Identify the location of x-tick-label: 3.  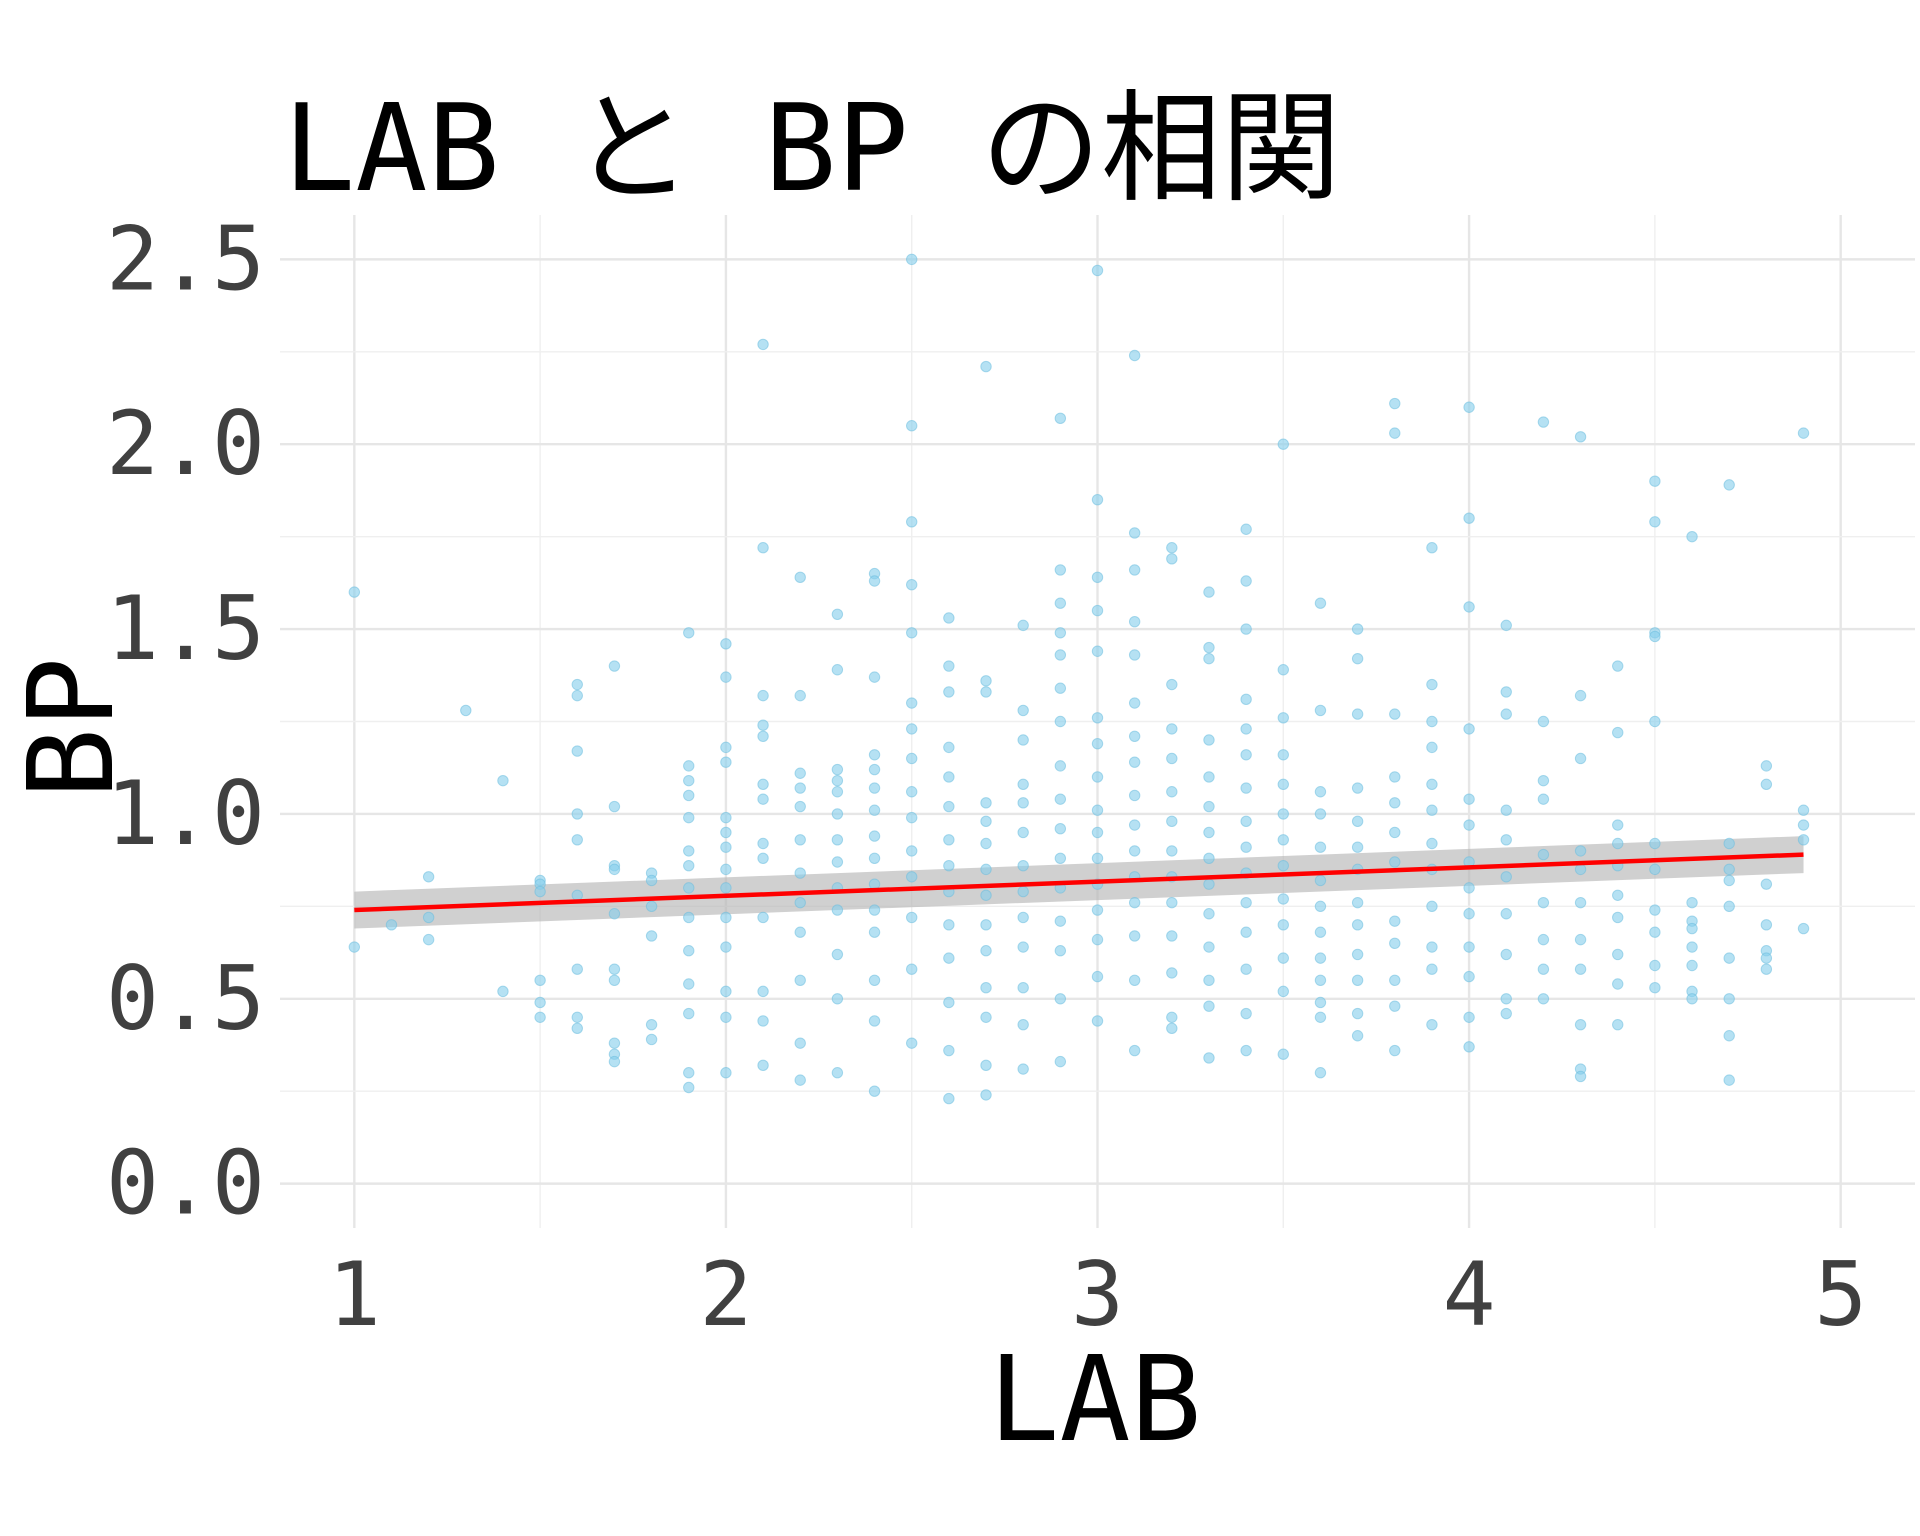
(1097, 1294).